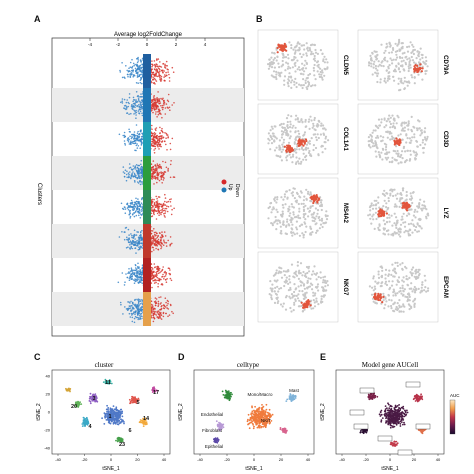  What do you see at coordinates (39, 194) in the screenshot?
I see `panel-a-y-label: Clusters` at bounding box center [39, 194].